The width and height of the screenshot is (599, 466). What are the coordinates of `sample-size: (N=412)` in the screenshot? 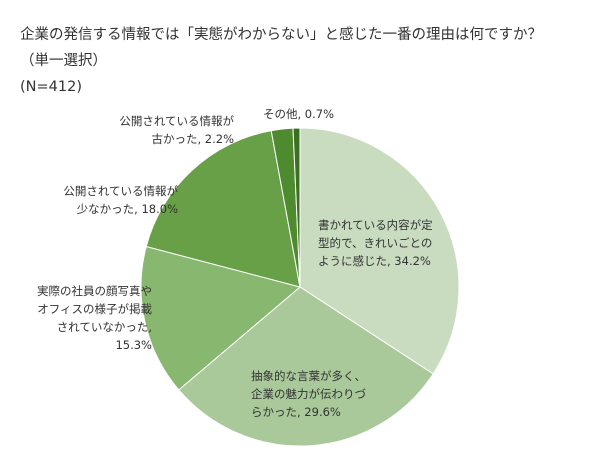 It's located at (51, 87).